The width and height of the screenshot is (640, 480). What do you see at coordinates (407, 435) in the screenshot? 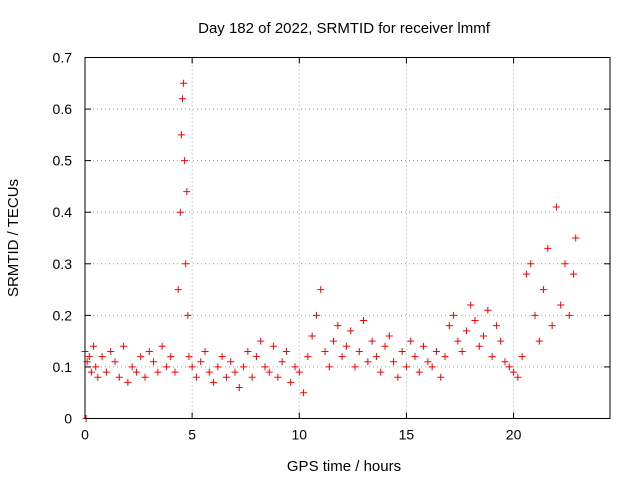
I see `x-tick-label: 15` at bounding box center [407, 435].